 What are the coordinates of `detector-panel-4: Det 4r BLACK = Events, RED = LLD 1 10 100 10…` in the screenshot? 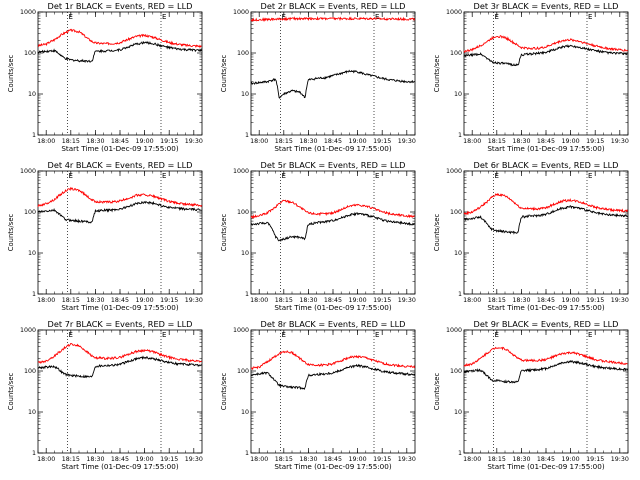 It's located at (105, 236).